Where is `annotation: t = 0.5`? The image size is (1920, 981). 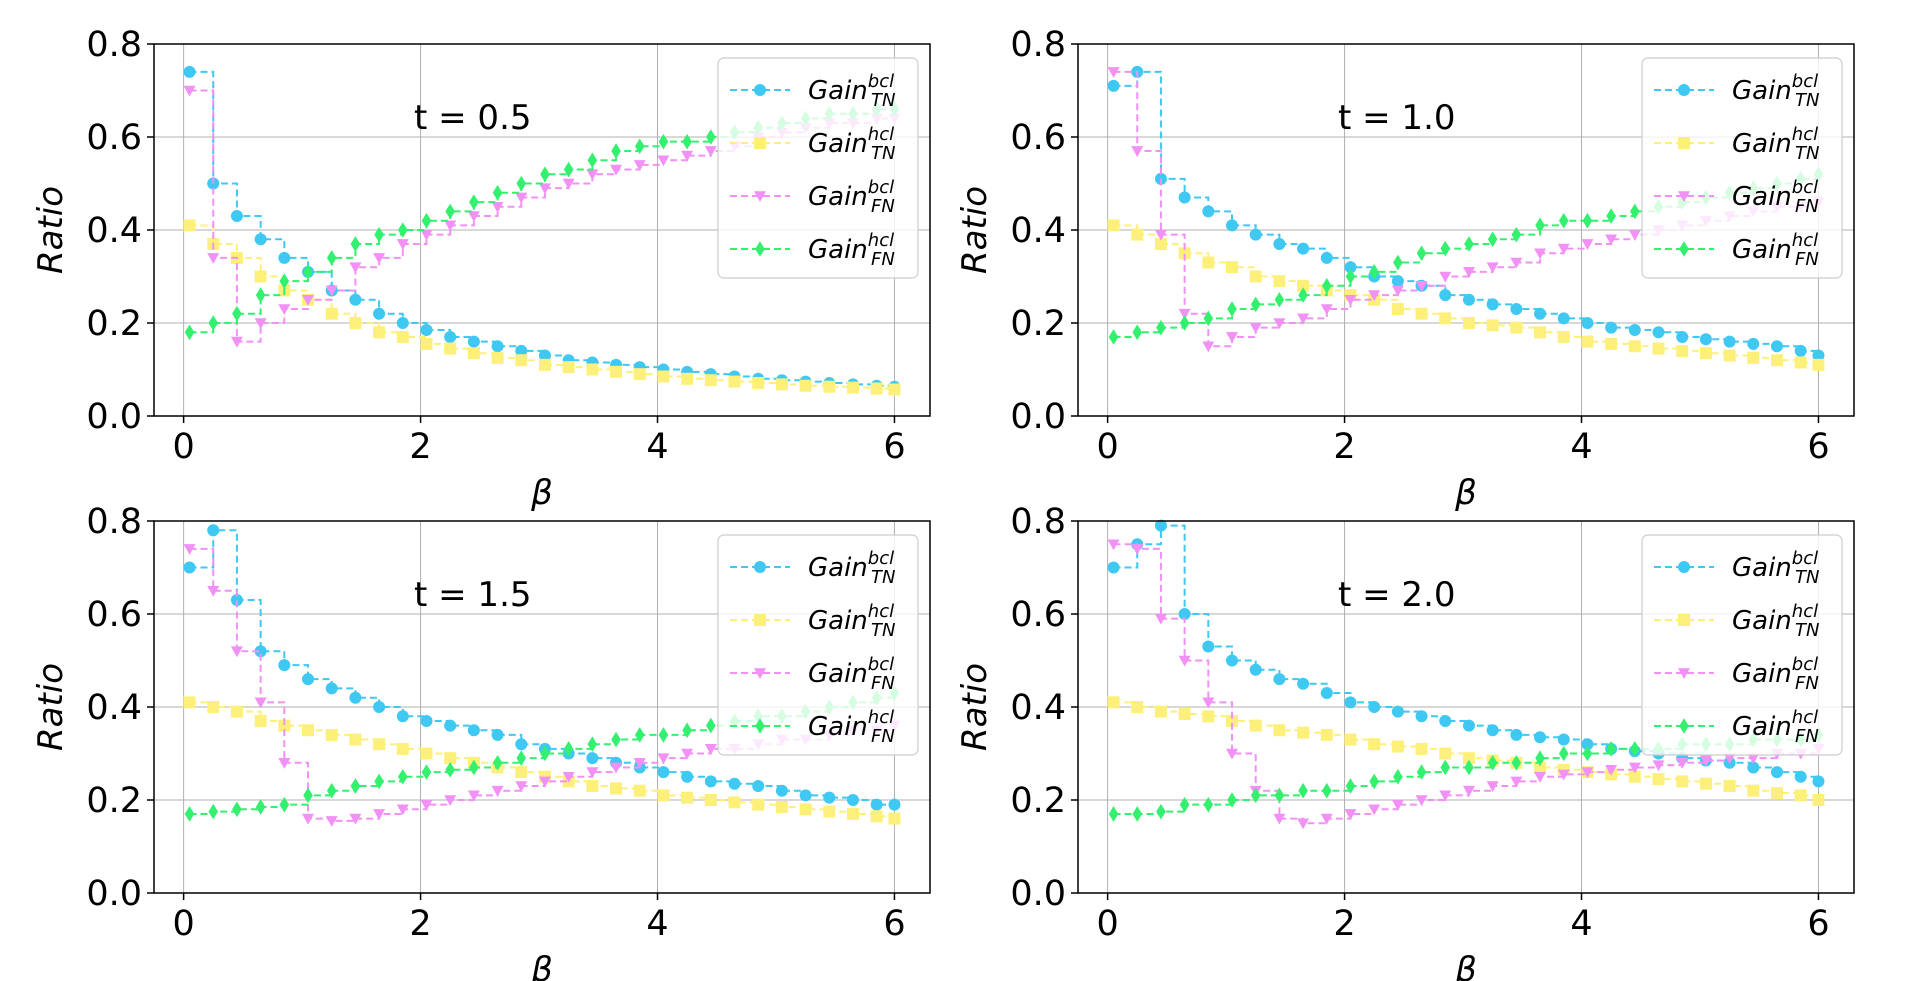 annotation: t = 0.5 is located at coordinates (473, 118).